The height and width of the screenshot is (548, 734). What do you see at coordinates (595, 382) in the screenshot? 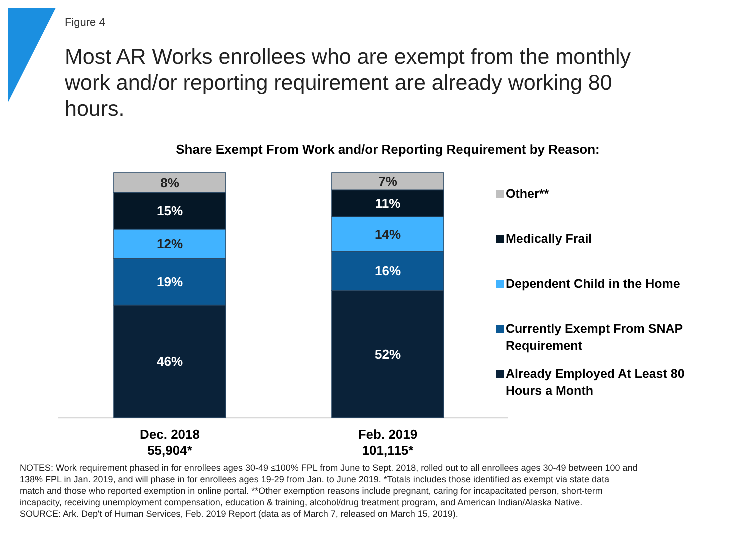
I see `legend-label: Already Employed At Least 80 Hours a Month` at bounding box center [595, 382].